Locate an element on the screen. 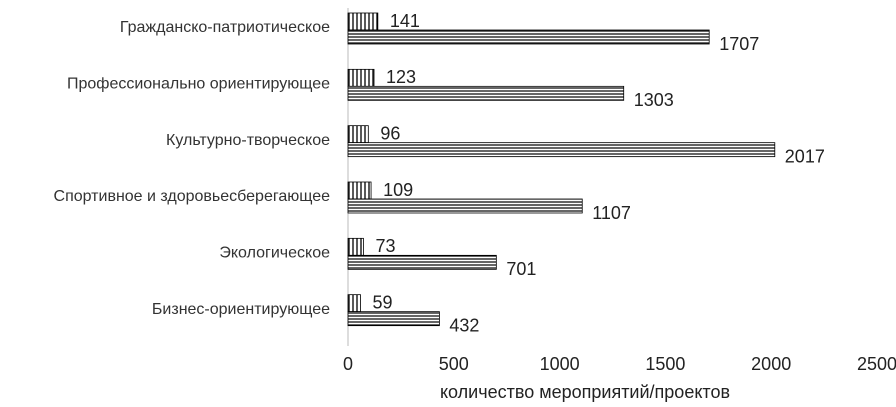 Image resolution: width=896 pixels, height=407 pixels. x-tick-label: 0 is located at coordinates (348, 364).